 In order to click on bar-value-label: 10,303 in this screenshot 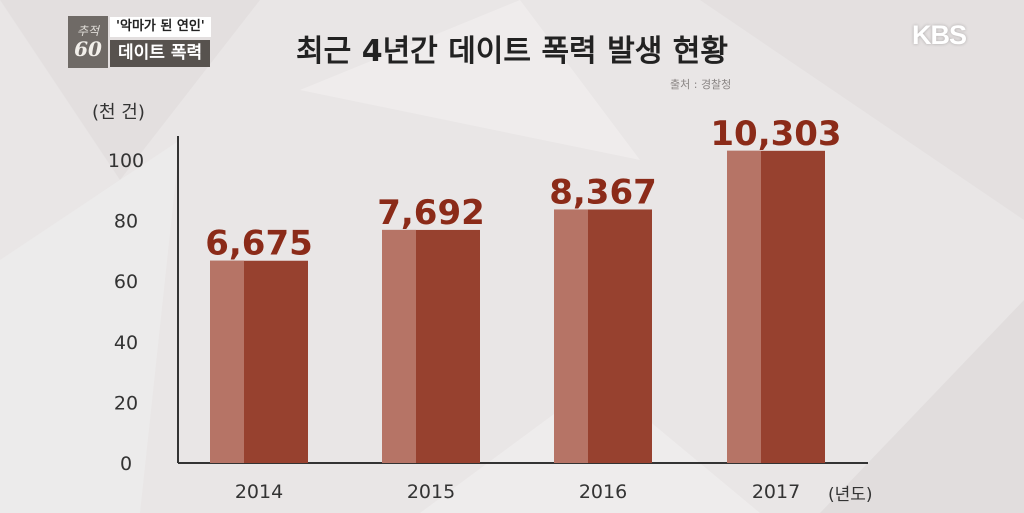, I will do `click(775, 134)`.